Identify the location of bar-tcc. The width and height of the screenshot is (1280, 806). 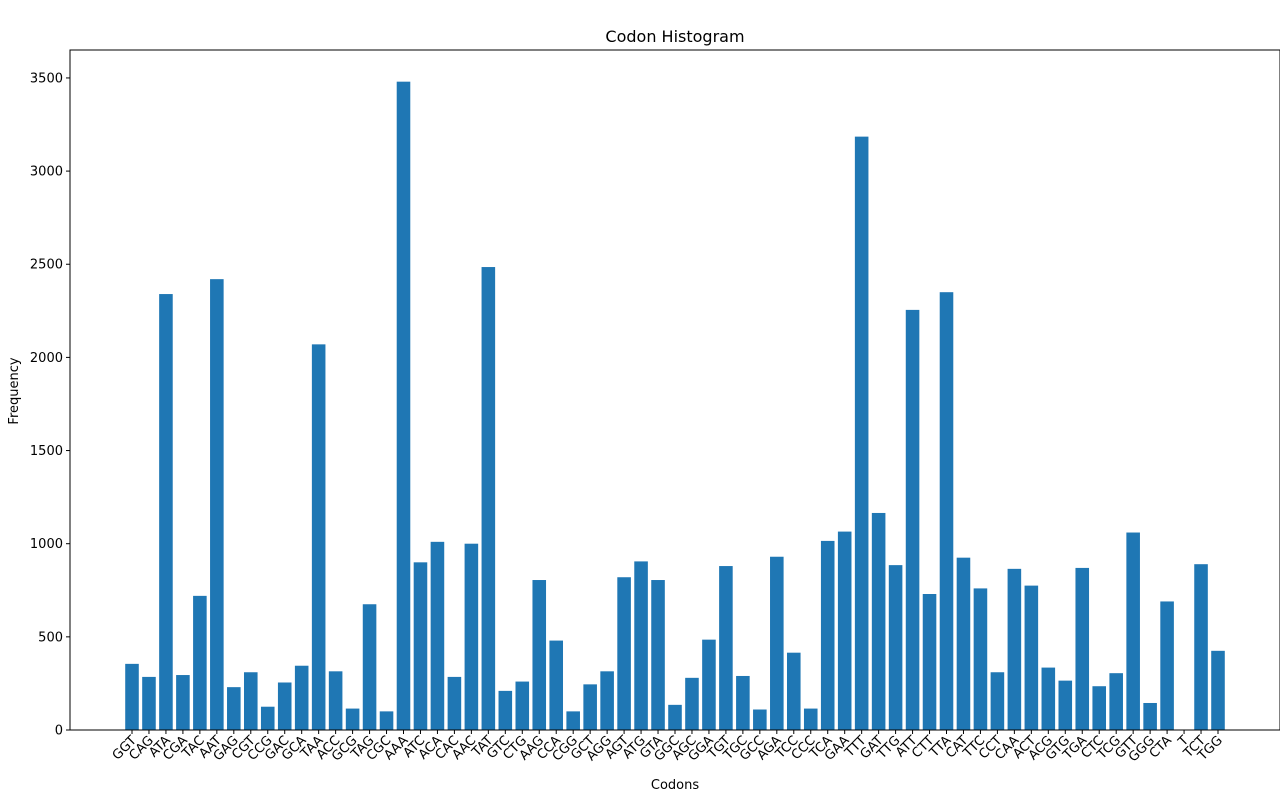
(793, 691).